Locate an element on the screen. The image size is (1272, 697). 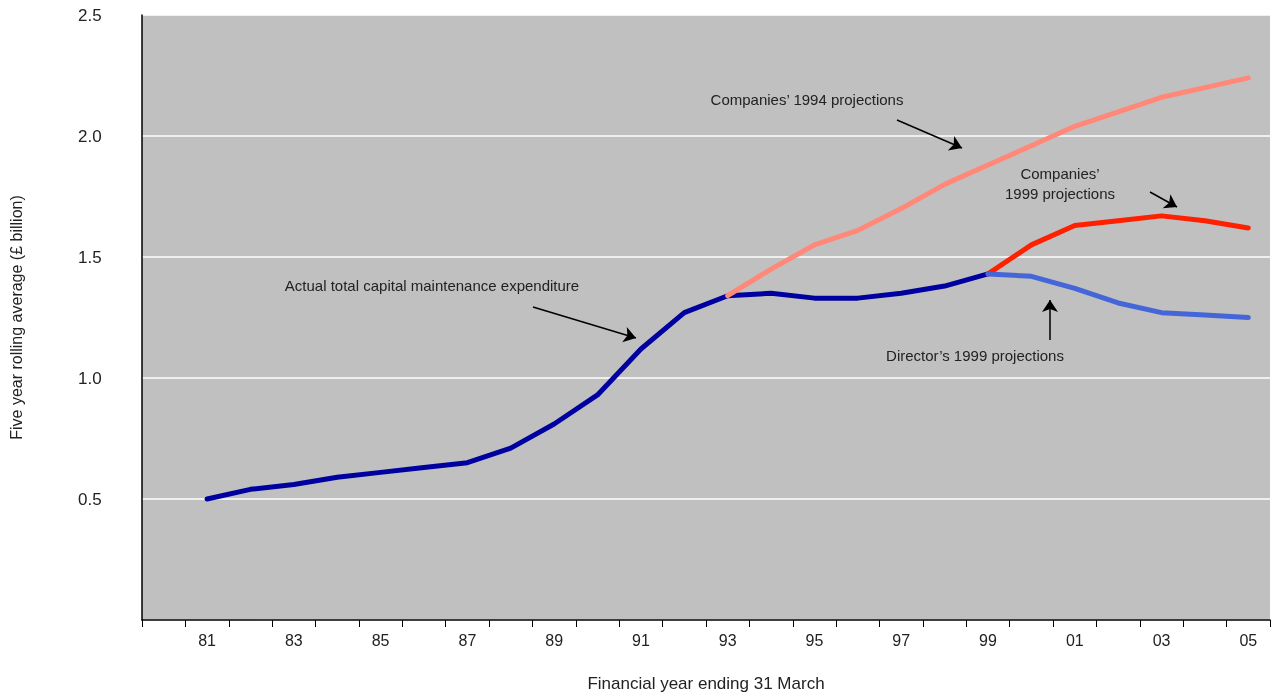
y-tick-label: 1.0 is located at coordinates (90, 378).